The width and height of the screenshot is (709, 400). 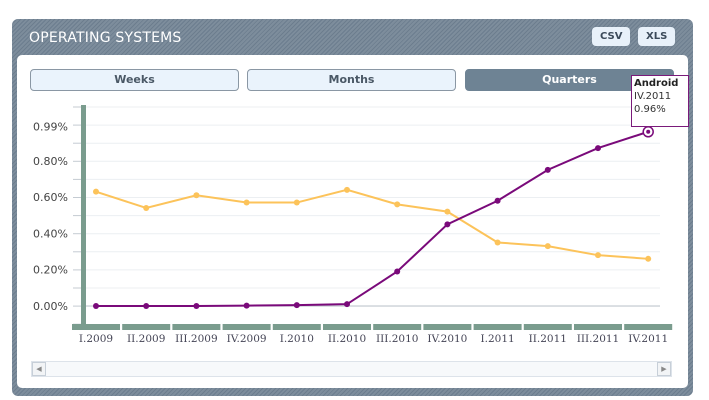 What do you see at coordinates (351, 80) in the screenshot?
I see `tab-months: Months` at bounding box center [351, 80].